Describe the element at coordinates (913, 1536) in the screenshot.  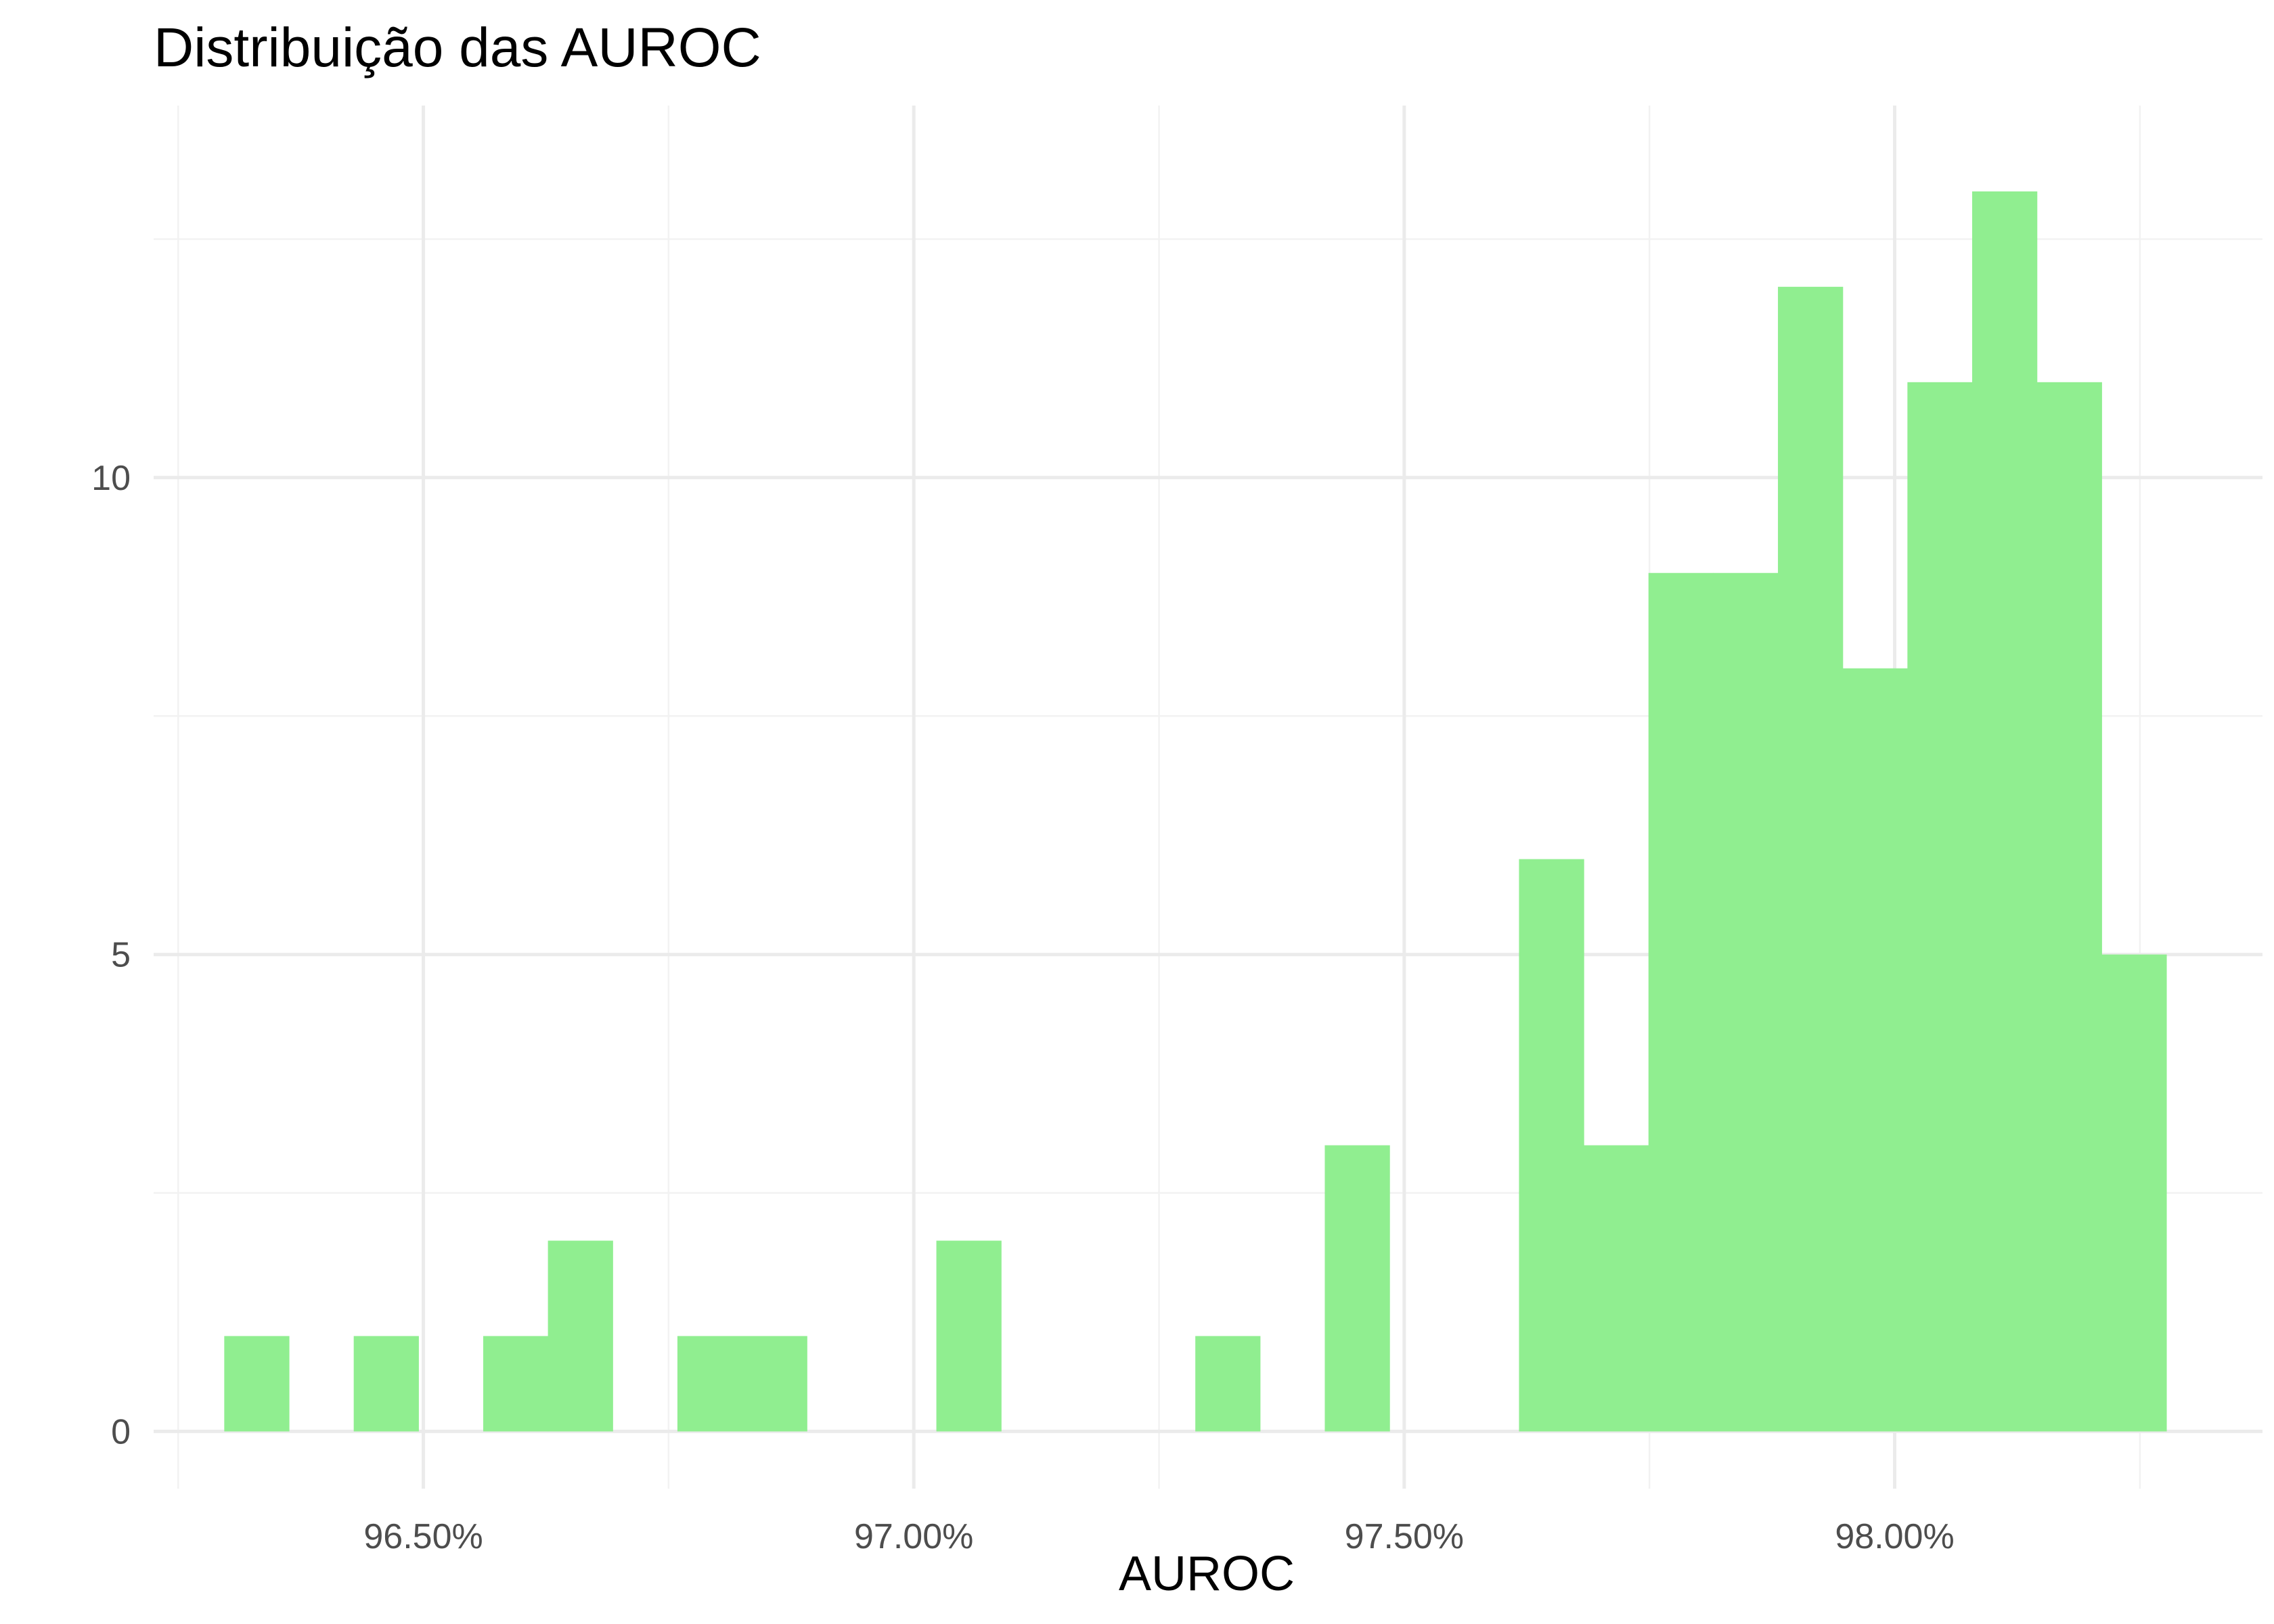
I see `x-tick-label: 97.00%` at that location.